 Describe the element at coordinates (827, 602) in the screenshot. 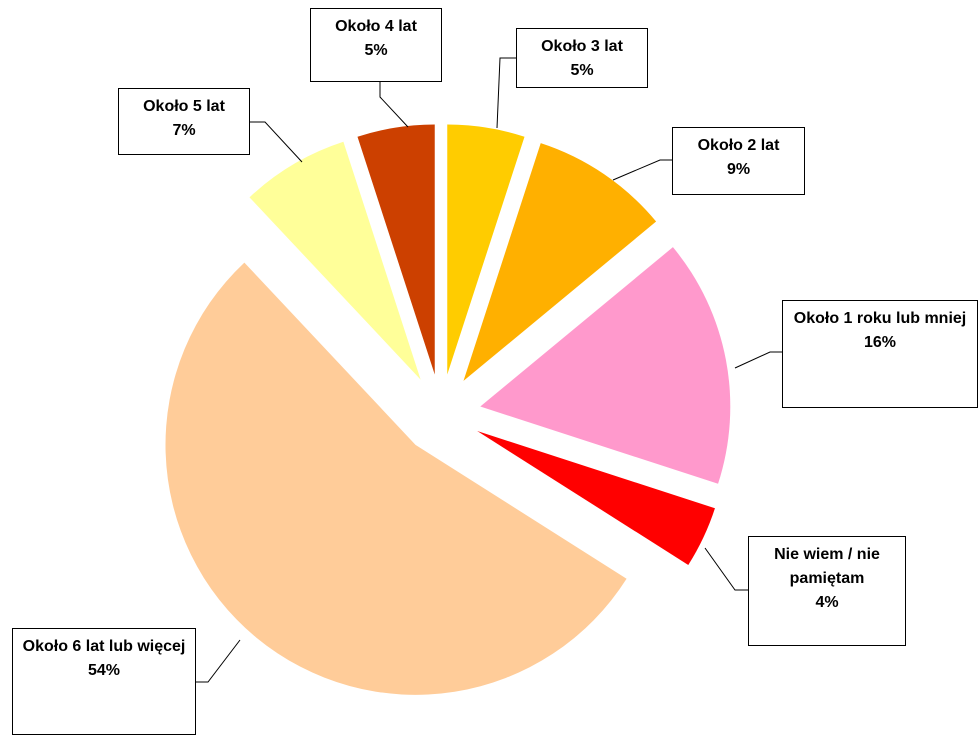

I see `value-label: 4%` at that location.